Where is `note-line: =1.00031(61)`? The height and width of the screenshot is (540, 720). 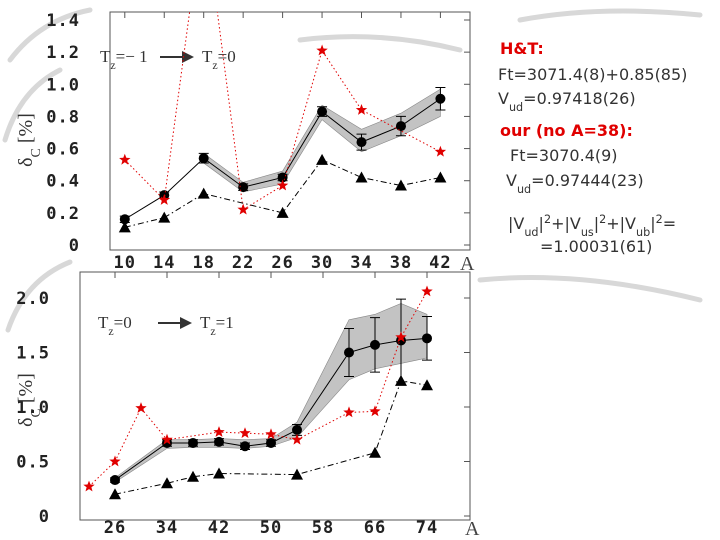 note-line: =1.00031(61) is located at coordinates (596, 246).